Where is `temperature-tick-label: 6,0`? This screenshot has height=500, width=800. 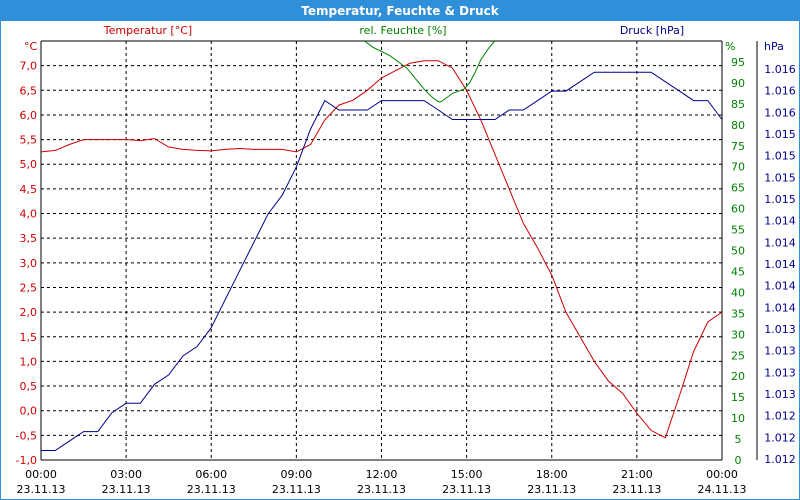 temperature-tick-label: 6,0 is located at coordinates (29, 115).